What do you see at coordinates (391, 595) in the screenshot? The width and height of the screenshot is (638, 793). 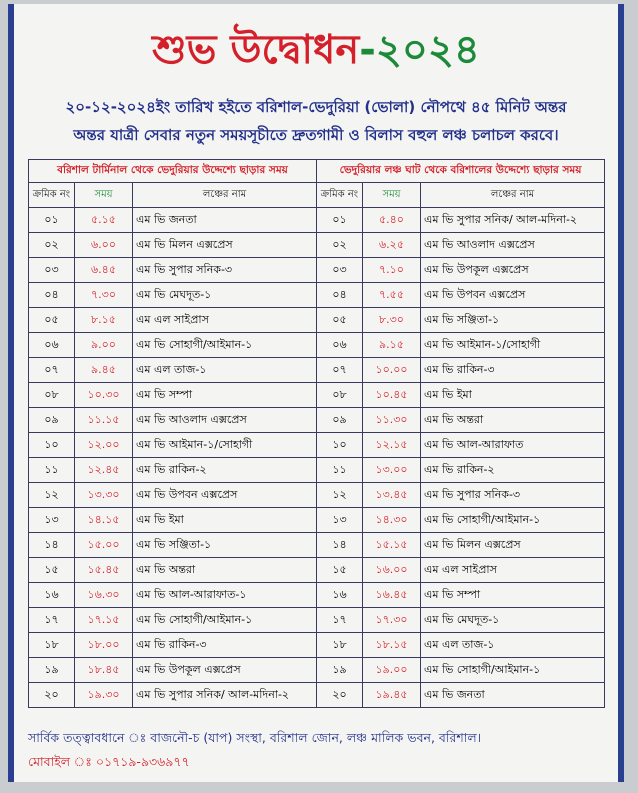 I see `time-cell: ১৬.৪৫` at bounding box center [391, 595].